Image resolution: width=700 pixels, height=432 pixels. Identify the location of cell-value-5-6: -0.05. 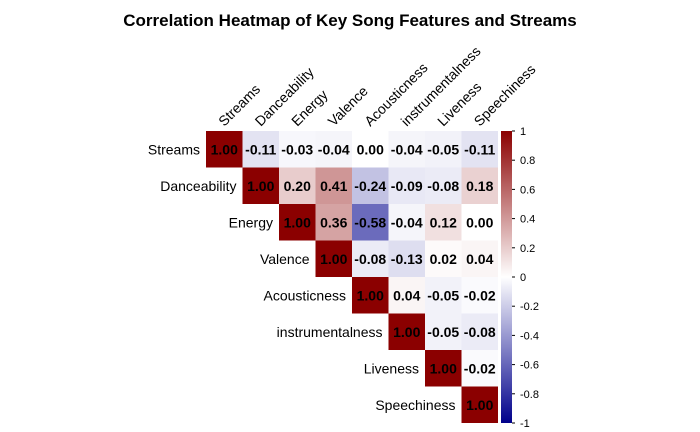
(443, 332).